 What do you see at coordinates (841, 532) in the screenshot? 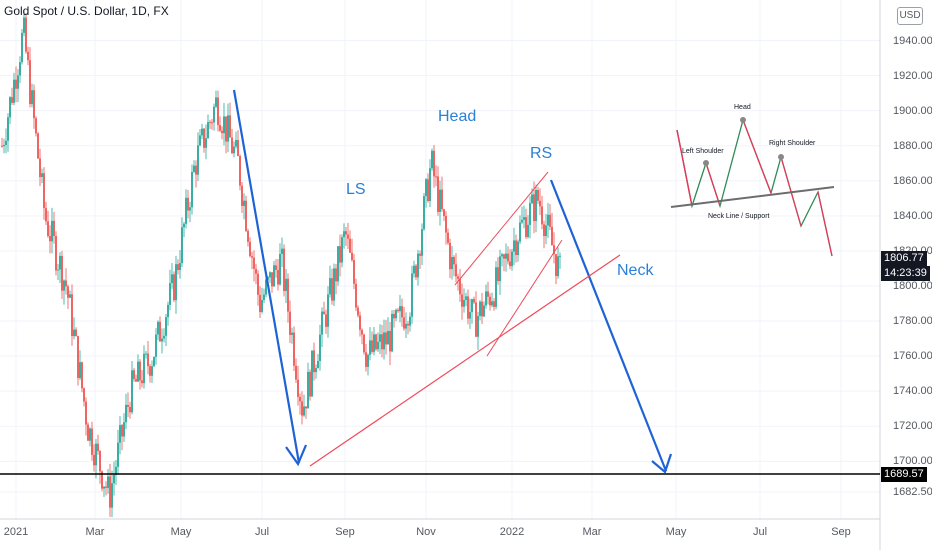
I see `x-tick-label: Sep` at bounding box center [841, 532].